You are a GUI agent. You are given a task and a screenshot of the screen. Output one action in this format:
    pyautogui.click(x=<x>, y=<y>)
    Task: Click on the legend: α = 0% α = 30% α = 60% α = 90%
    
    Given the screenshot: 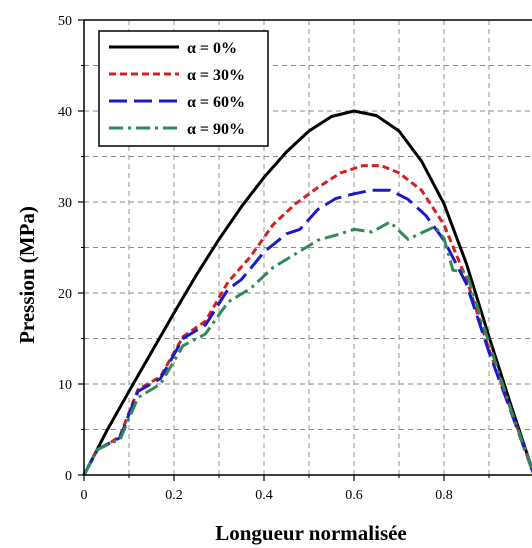 What is the action you would take?
    pyautogui.click(x=183, y=88)
    